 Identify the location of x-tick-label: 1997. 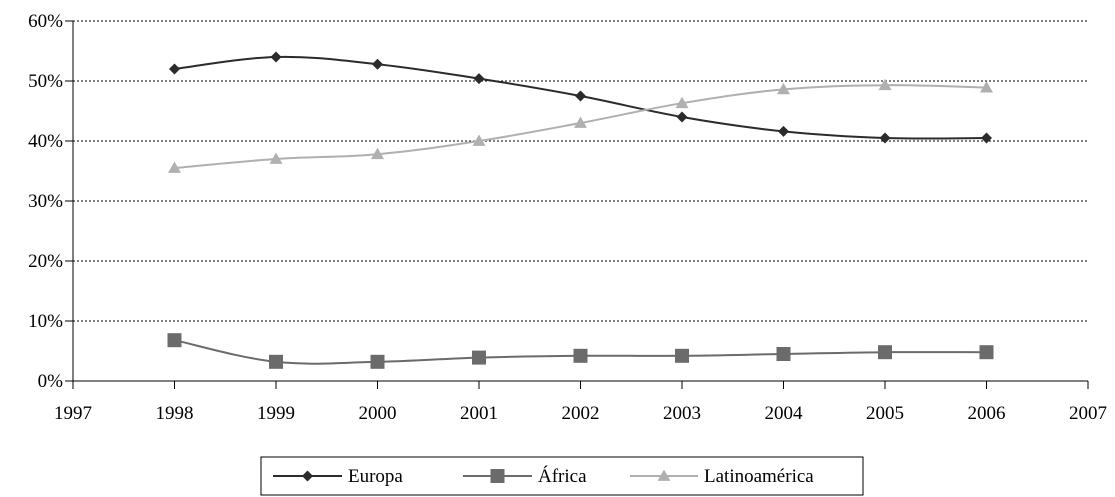
(73, 413).